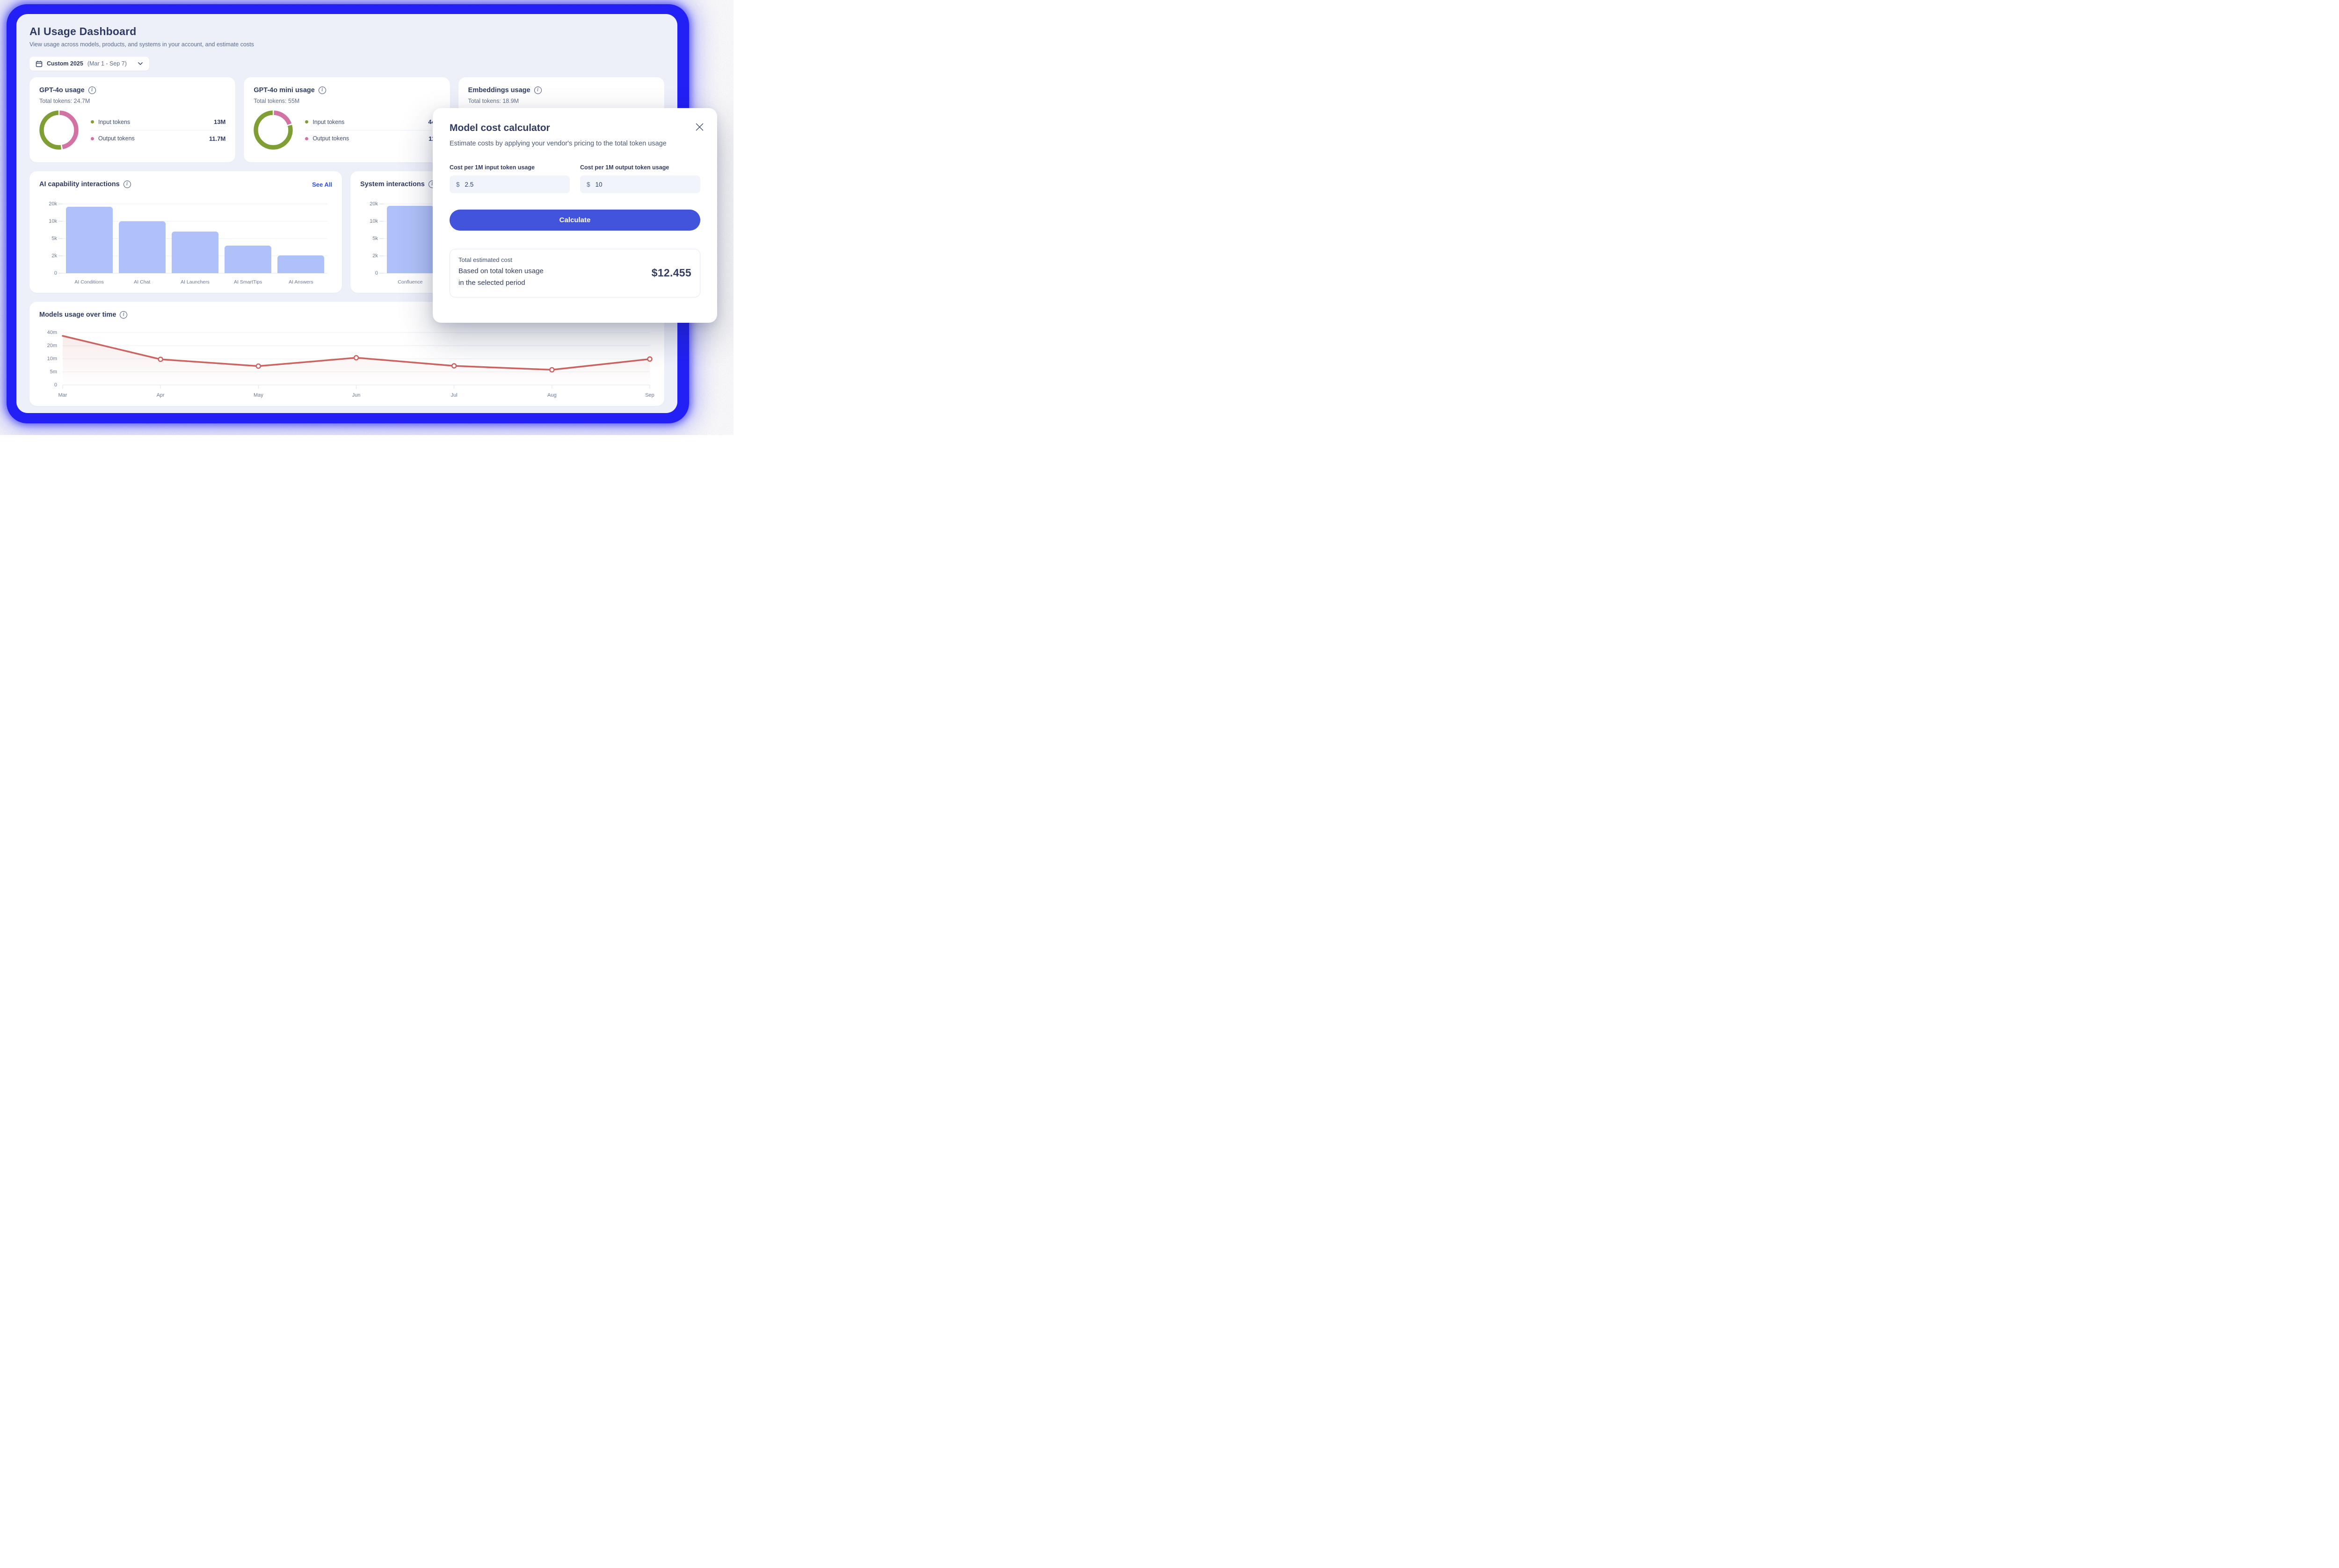 Image resolution: width=2339 pixels, height=1568 pixels. What do you see at coordinates (644, 185) in the screenshot?
I see `output-cost-field` at bounding box center [644, 185].